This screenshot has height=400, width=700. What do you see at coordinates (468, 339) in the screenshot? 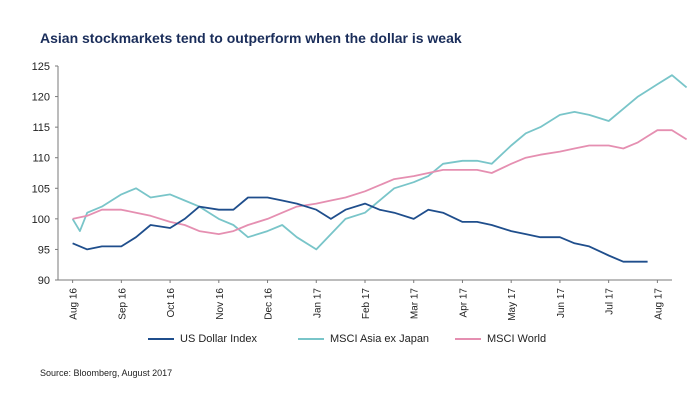
I see `legend-swatch-msci-world` at bounding box center [468, 339].